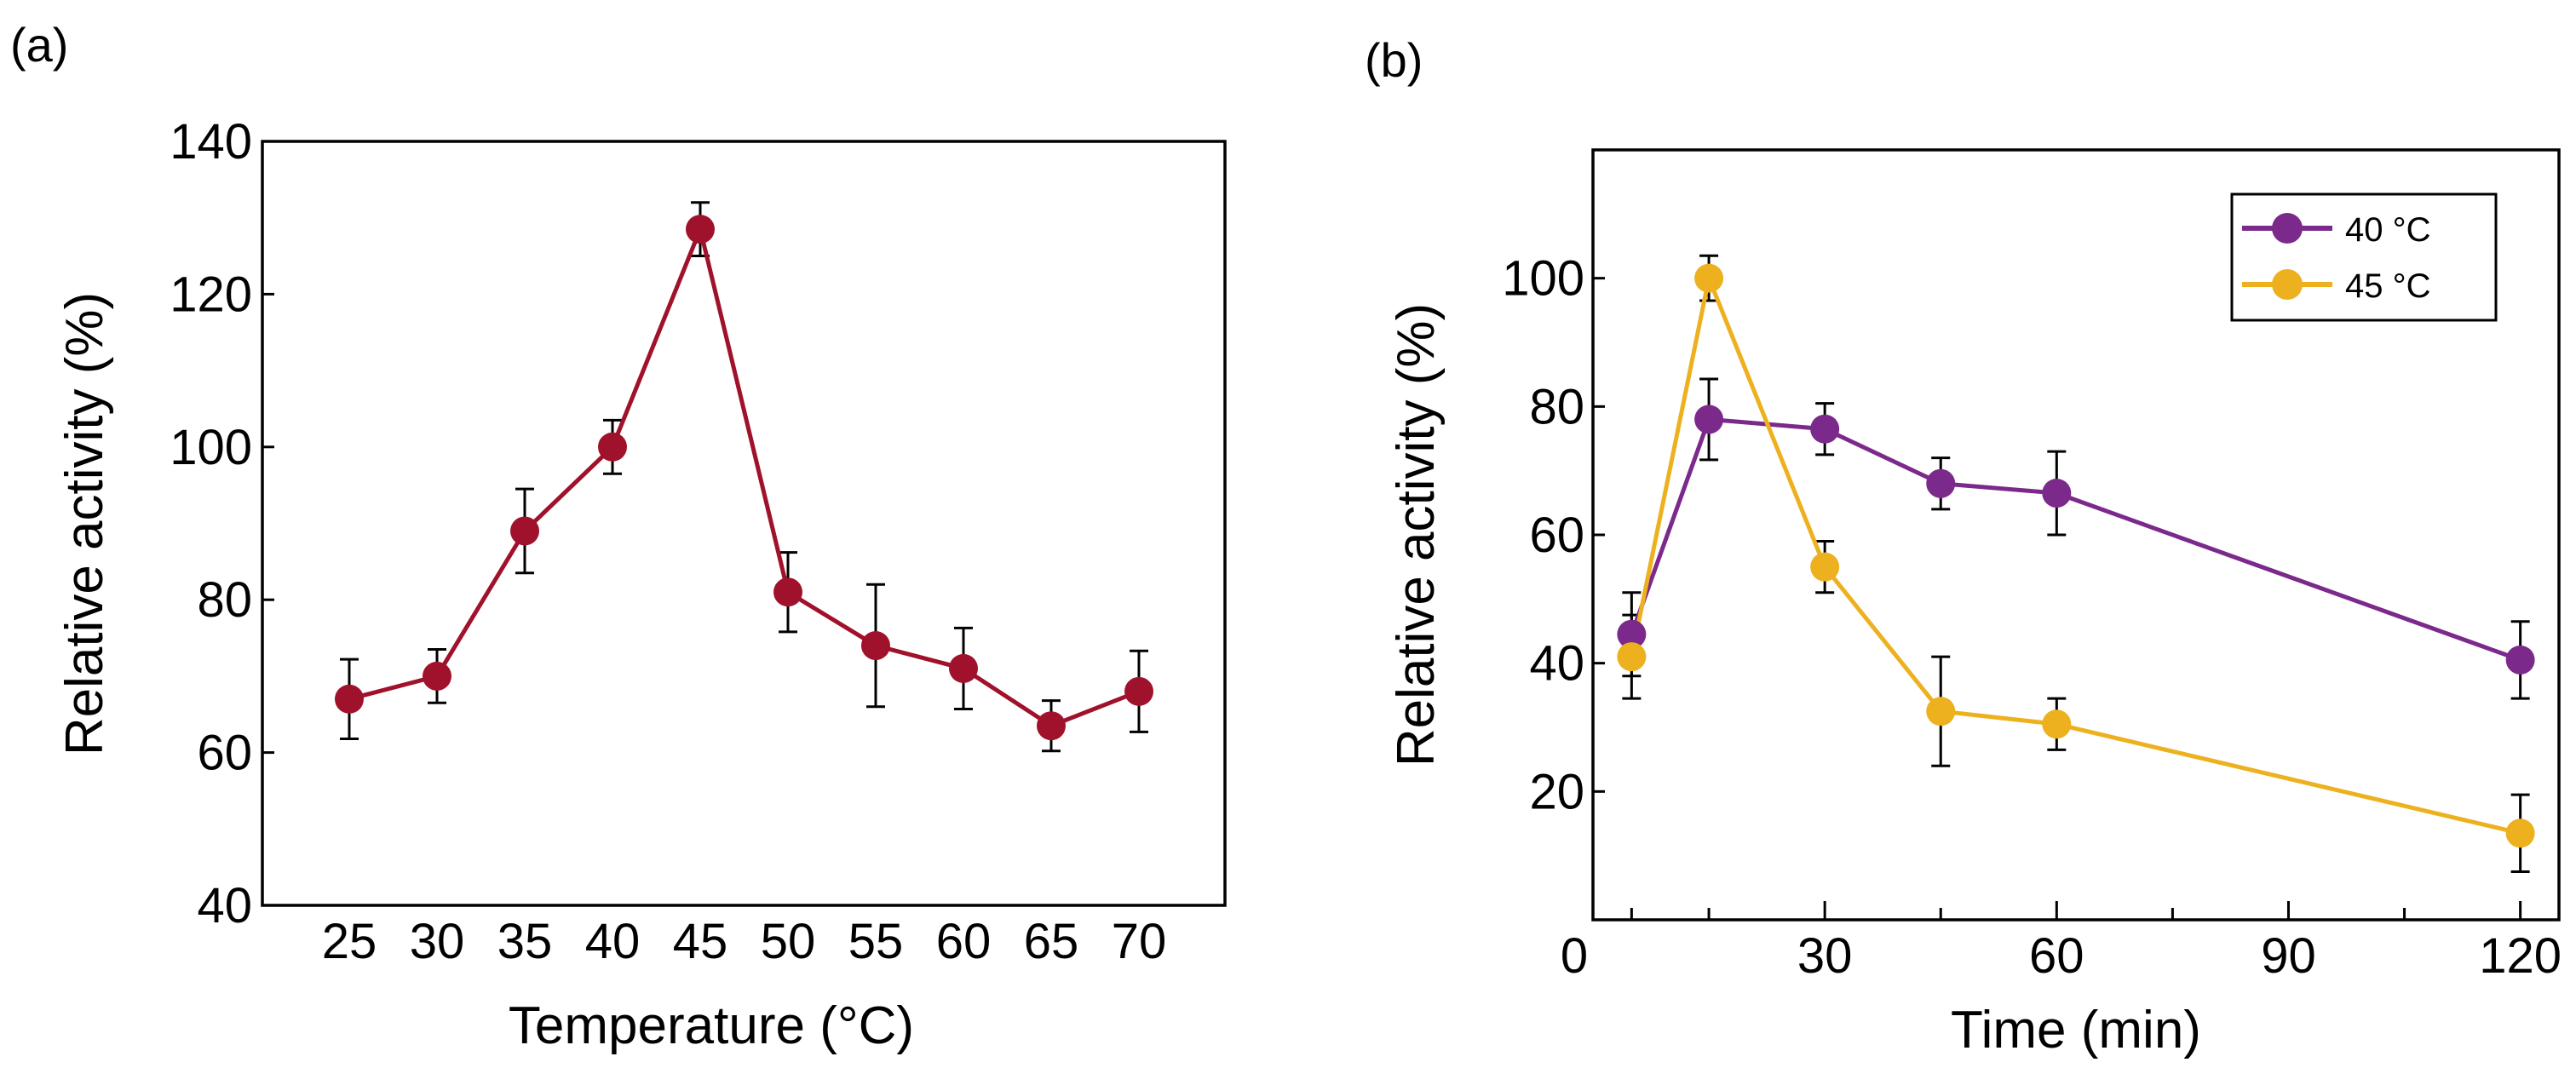  What do you see at coordinates (437, 942) in the screenshot?
I see `panel-a-x-tick-label-30: 30` at bounding box center [437, 942].